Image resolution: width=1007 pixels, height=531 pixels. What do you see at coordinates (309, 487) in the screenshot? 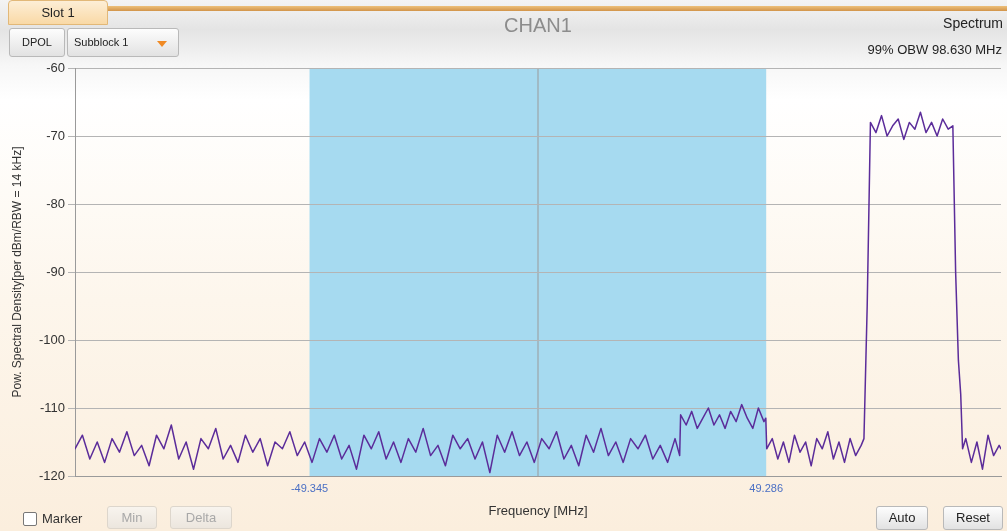
I see `x-tick-label: -49.345` at bounding box center [309, 487].